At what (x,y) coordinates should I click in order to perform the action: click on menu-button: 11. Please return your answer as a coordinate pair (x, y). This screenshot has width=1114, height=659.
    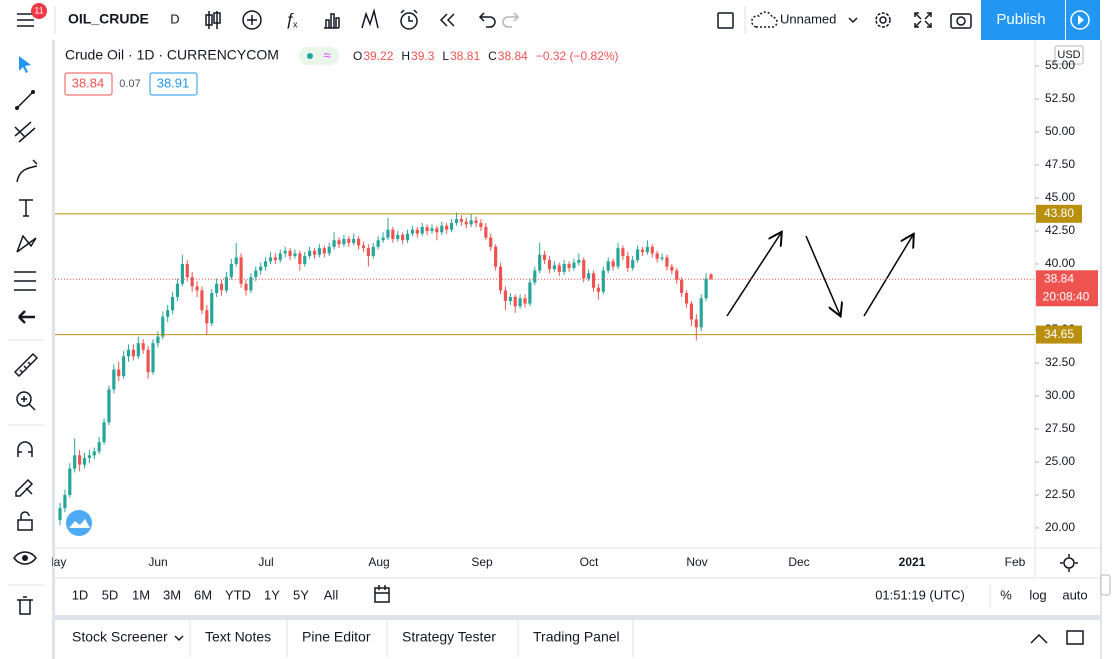
    Looking at the image, I should click on (32, 15).